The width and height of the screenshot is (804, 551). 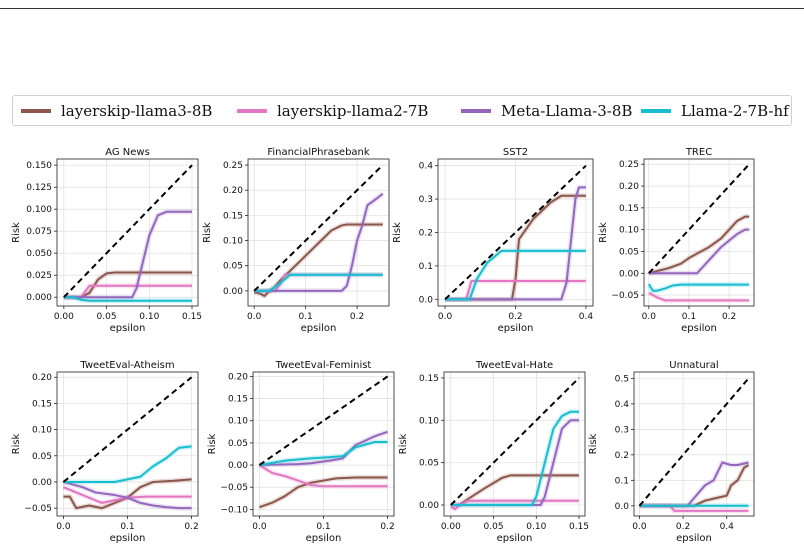 What do you see at coordinates (353, 111) in the screenshot?
I see `legend-label: layerskip-llama2-7B` at bounding box center [353, 111].